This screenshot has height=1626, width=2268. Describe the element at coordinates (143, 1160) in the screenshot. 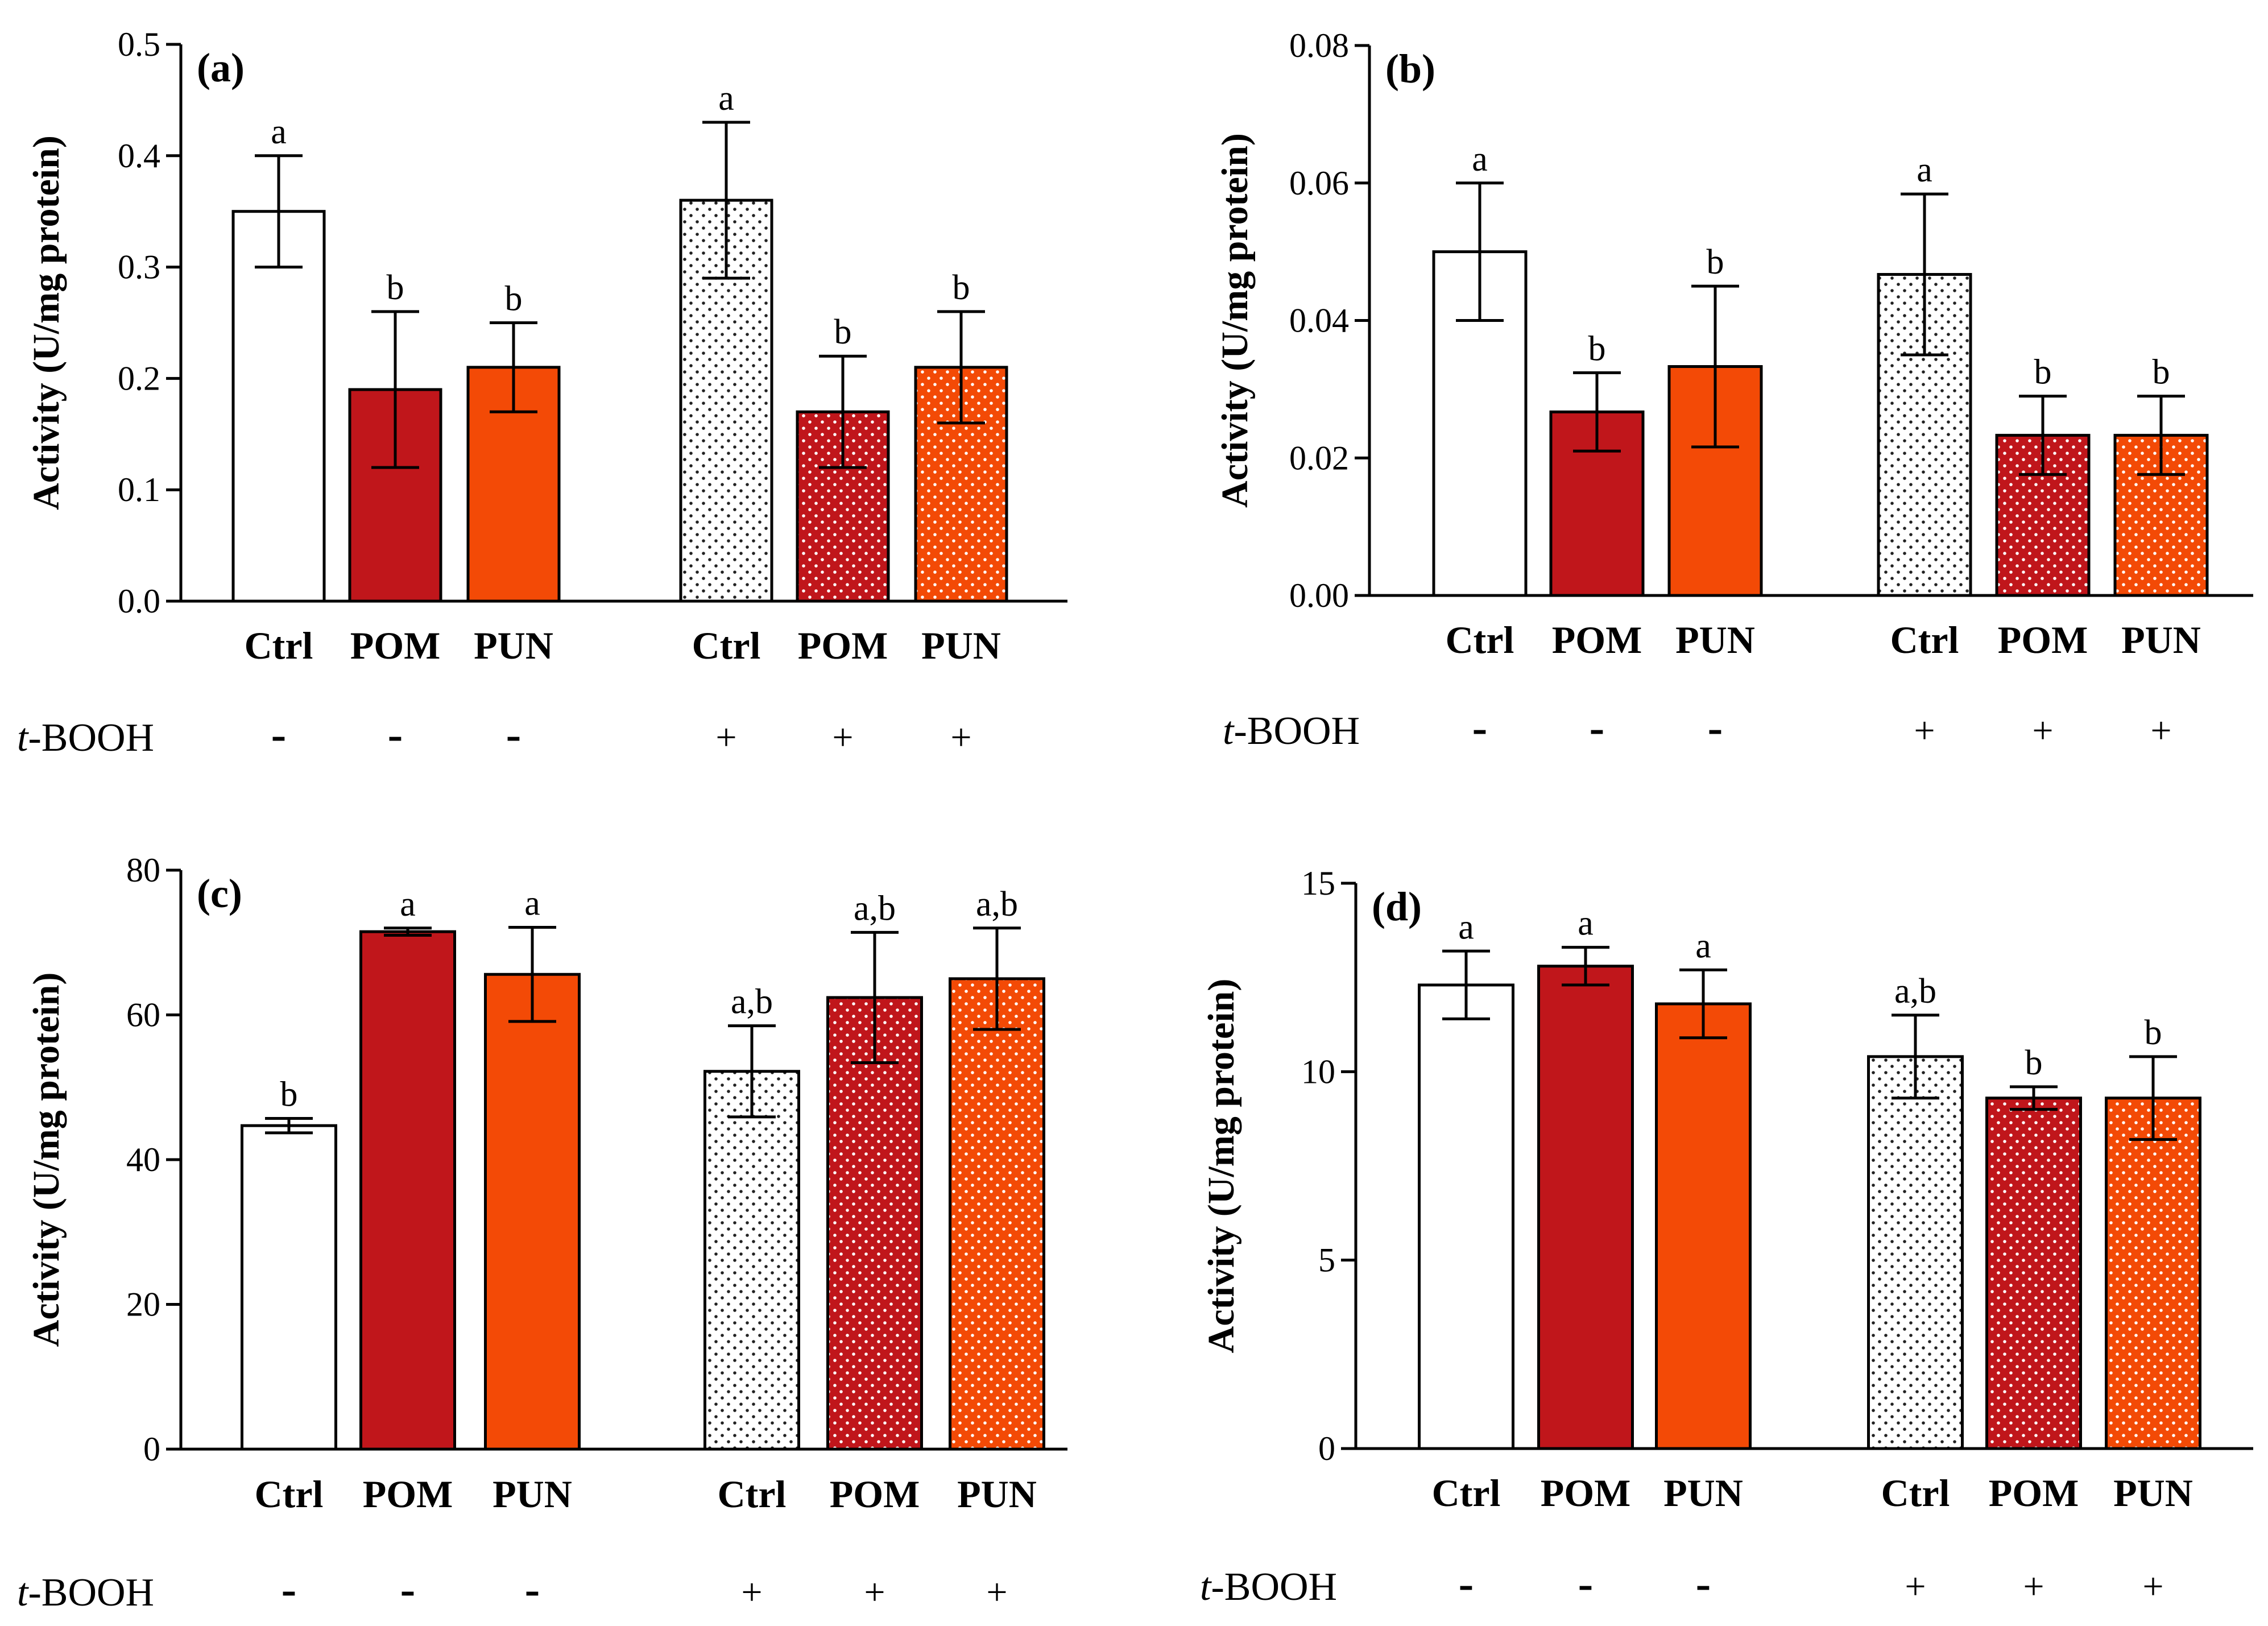

I see `y-tick-label: 40` at that location.